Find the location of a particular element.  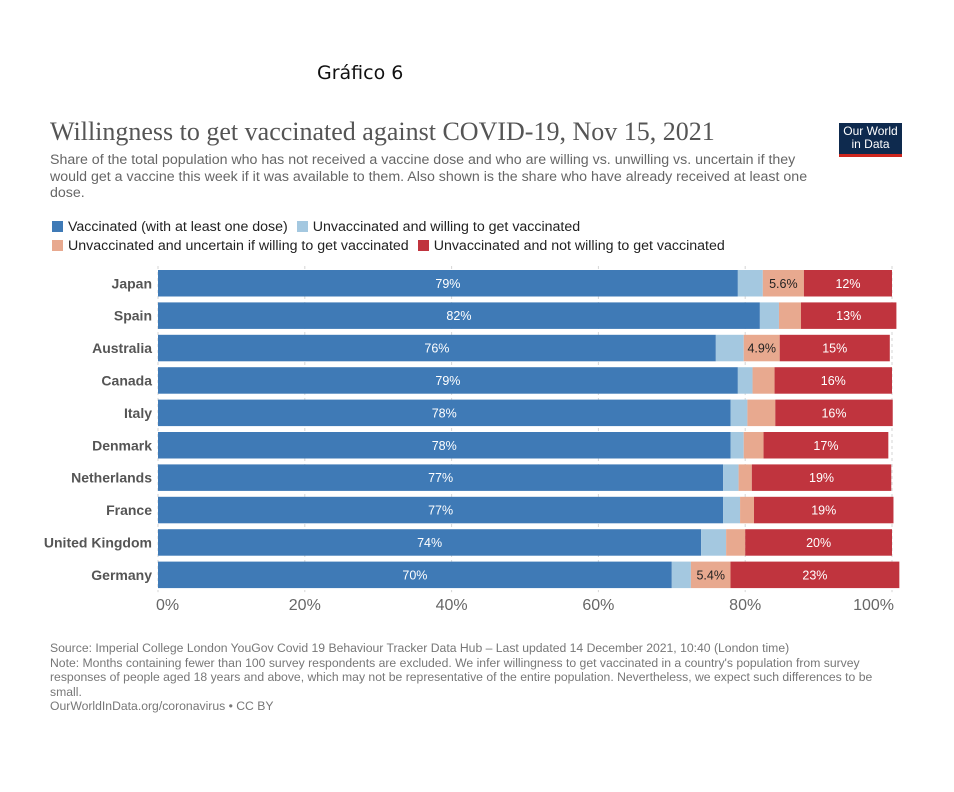

data-label: 23% is located at coordinates (814, 575).